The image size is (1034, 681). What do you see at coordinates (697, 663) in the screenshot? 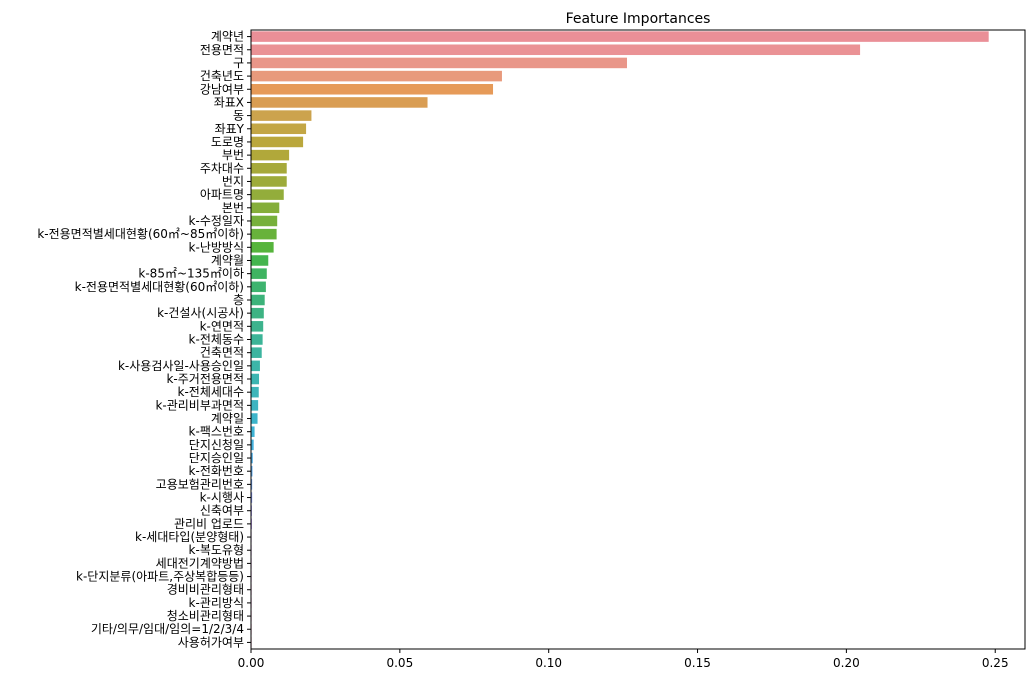
I see `x-tick-label: 0.15` at bounding box center [697, 663].